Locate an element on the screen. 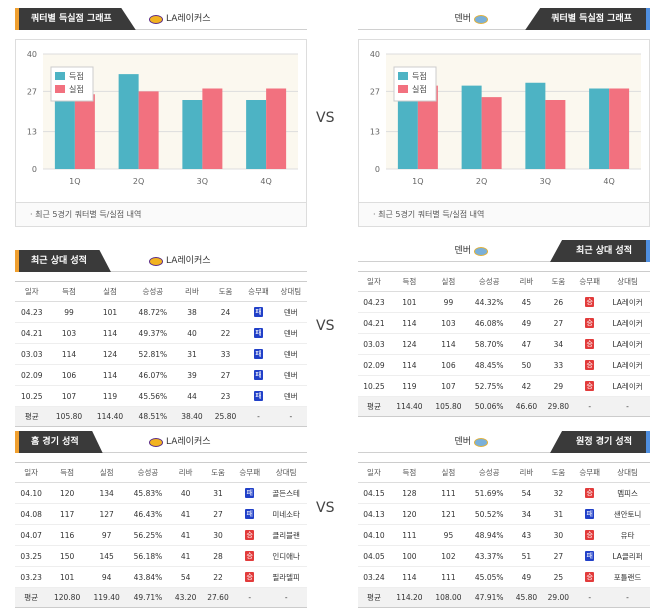 Image resolution: width=650 pixels, height=608 pixels. table-cell: 106 is located at coordinates (448, 365).